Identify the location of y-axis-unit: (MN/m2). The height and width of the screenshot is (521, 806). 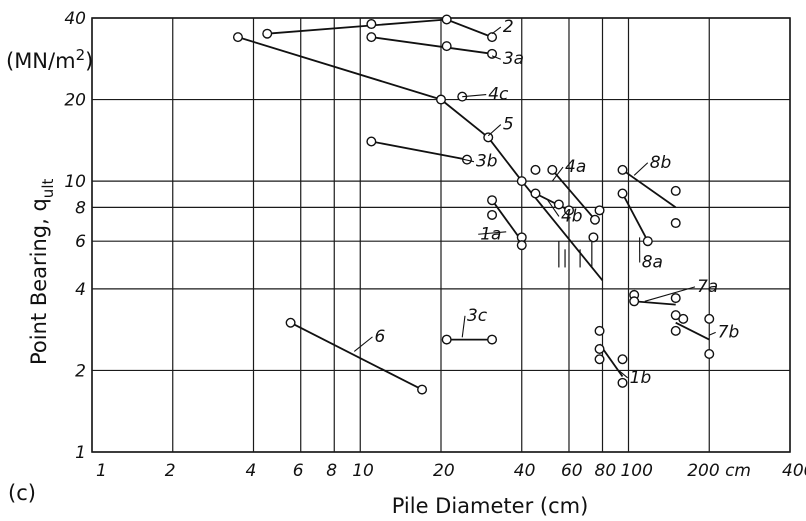
(49, 59).